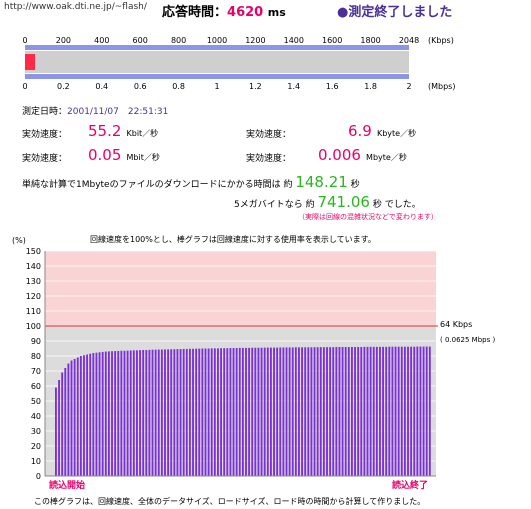  I want to click on mbps-tick: 0.2, so click(63, 86).